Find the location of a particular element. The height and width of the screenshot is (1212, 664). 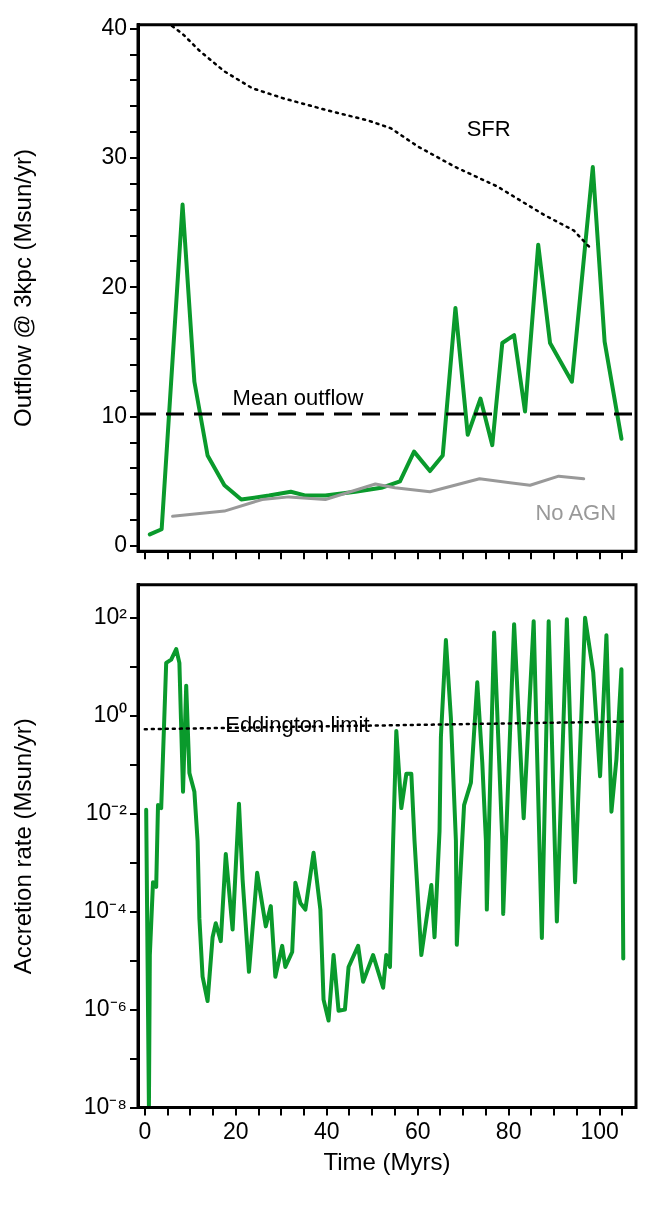

series-label: SFR is located at coordinates (488, 129).